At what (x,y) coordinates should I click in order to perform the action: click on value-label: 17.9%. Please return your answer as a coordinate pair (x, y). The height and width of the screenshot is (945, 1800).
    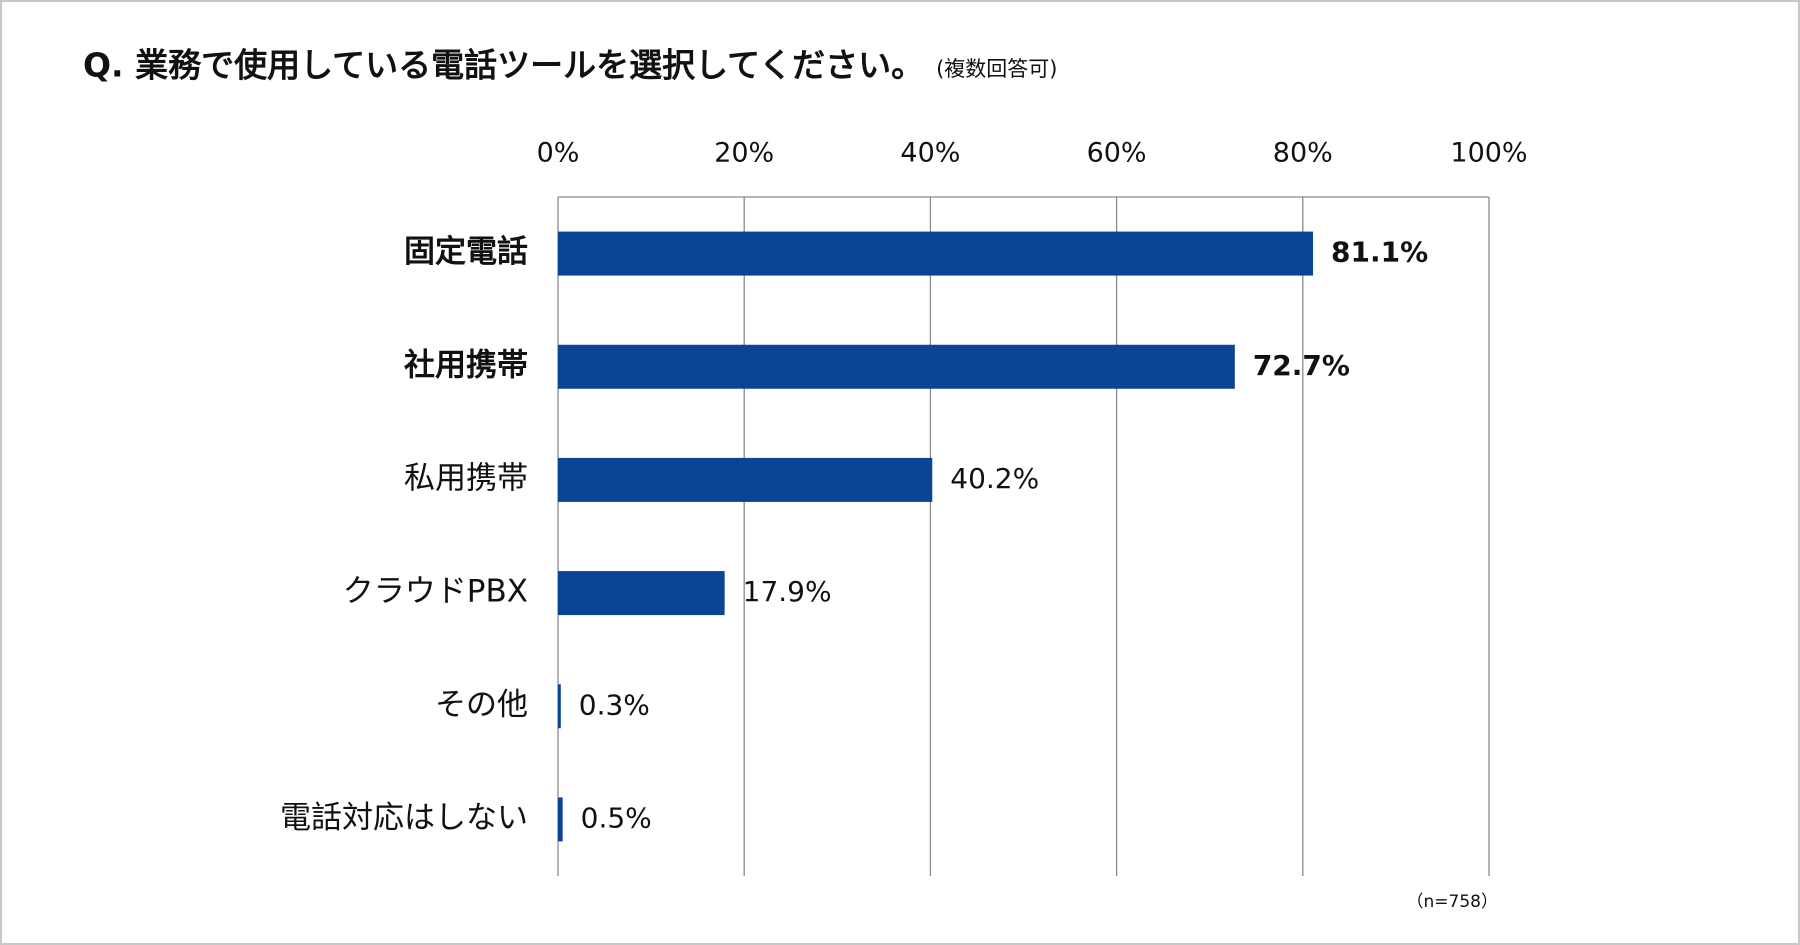
    Looking at the image, I should click on (787, 591).